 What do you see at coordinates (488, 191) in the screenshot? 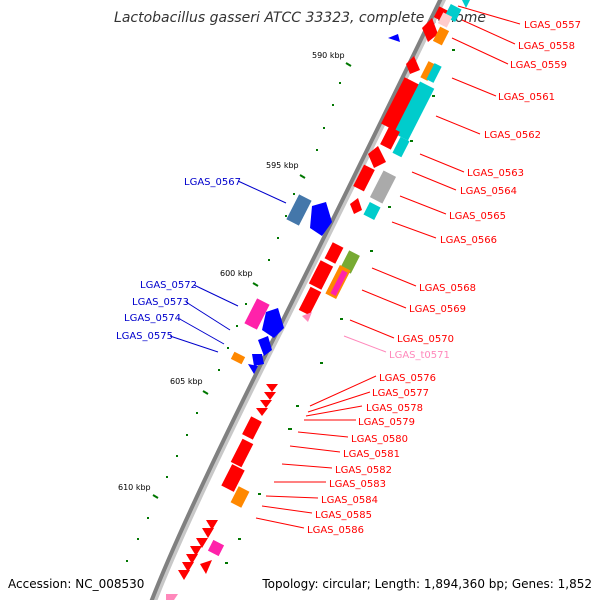
I see `gene-label: LGAS_0564` at bounding box center [488, 191].